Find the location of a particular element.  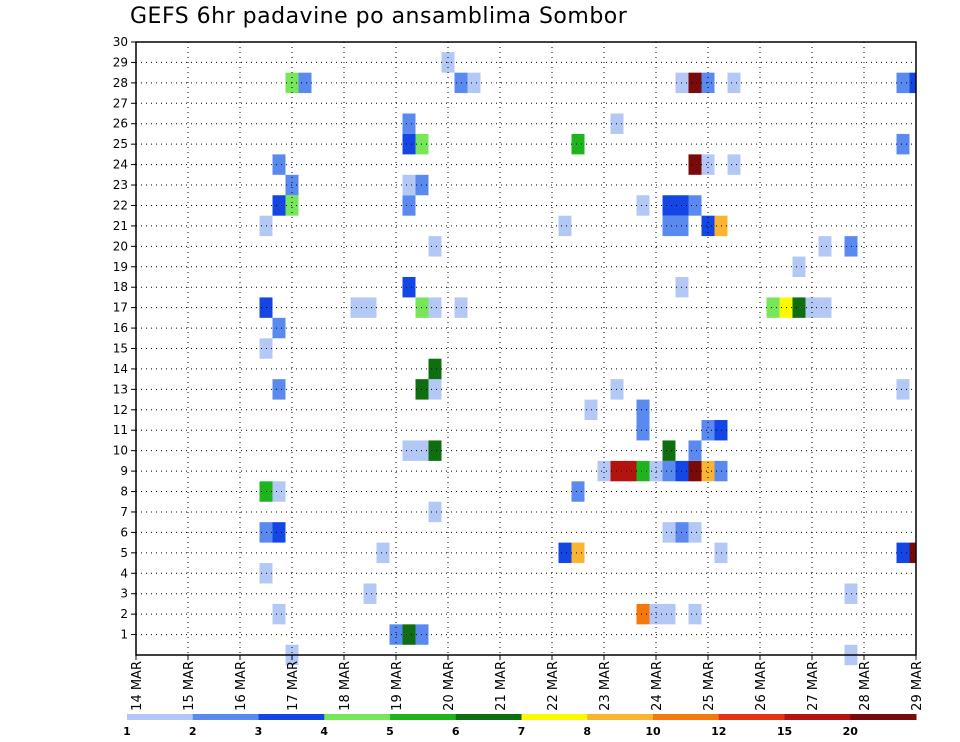

legend-tick-label: 4 is located at coordinates (324, 731).